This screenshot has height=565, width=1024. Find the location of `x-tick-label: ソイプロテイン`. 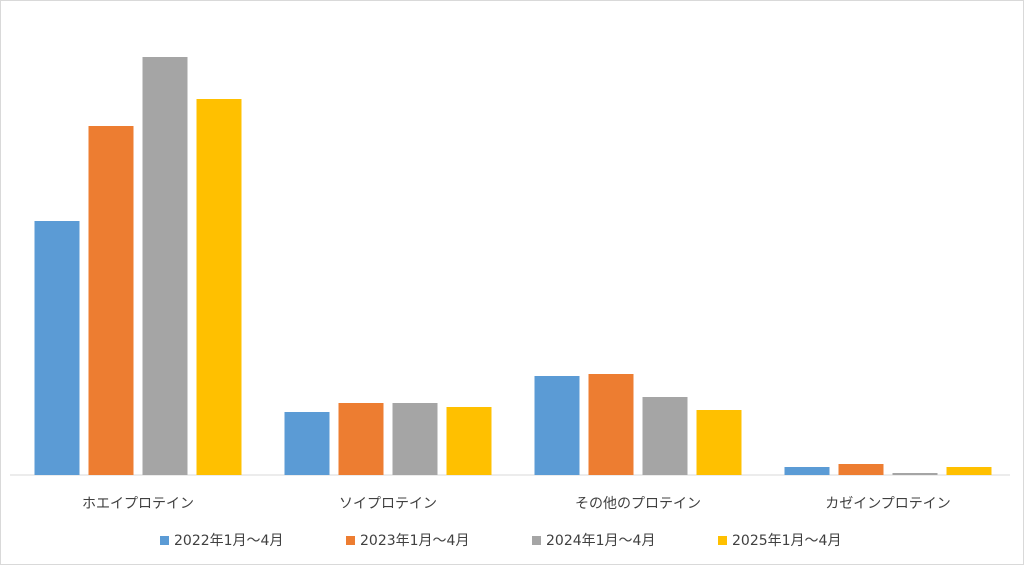

x-tick-label: ソイプロテイン is located at coordinates (388, 504).